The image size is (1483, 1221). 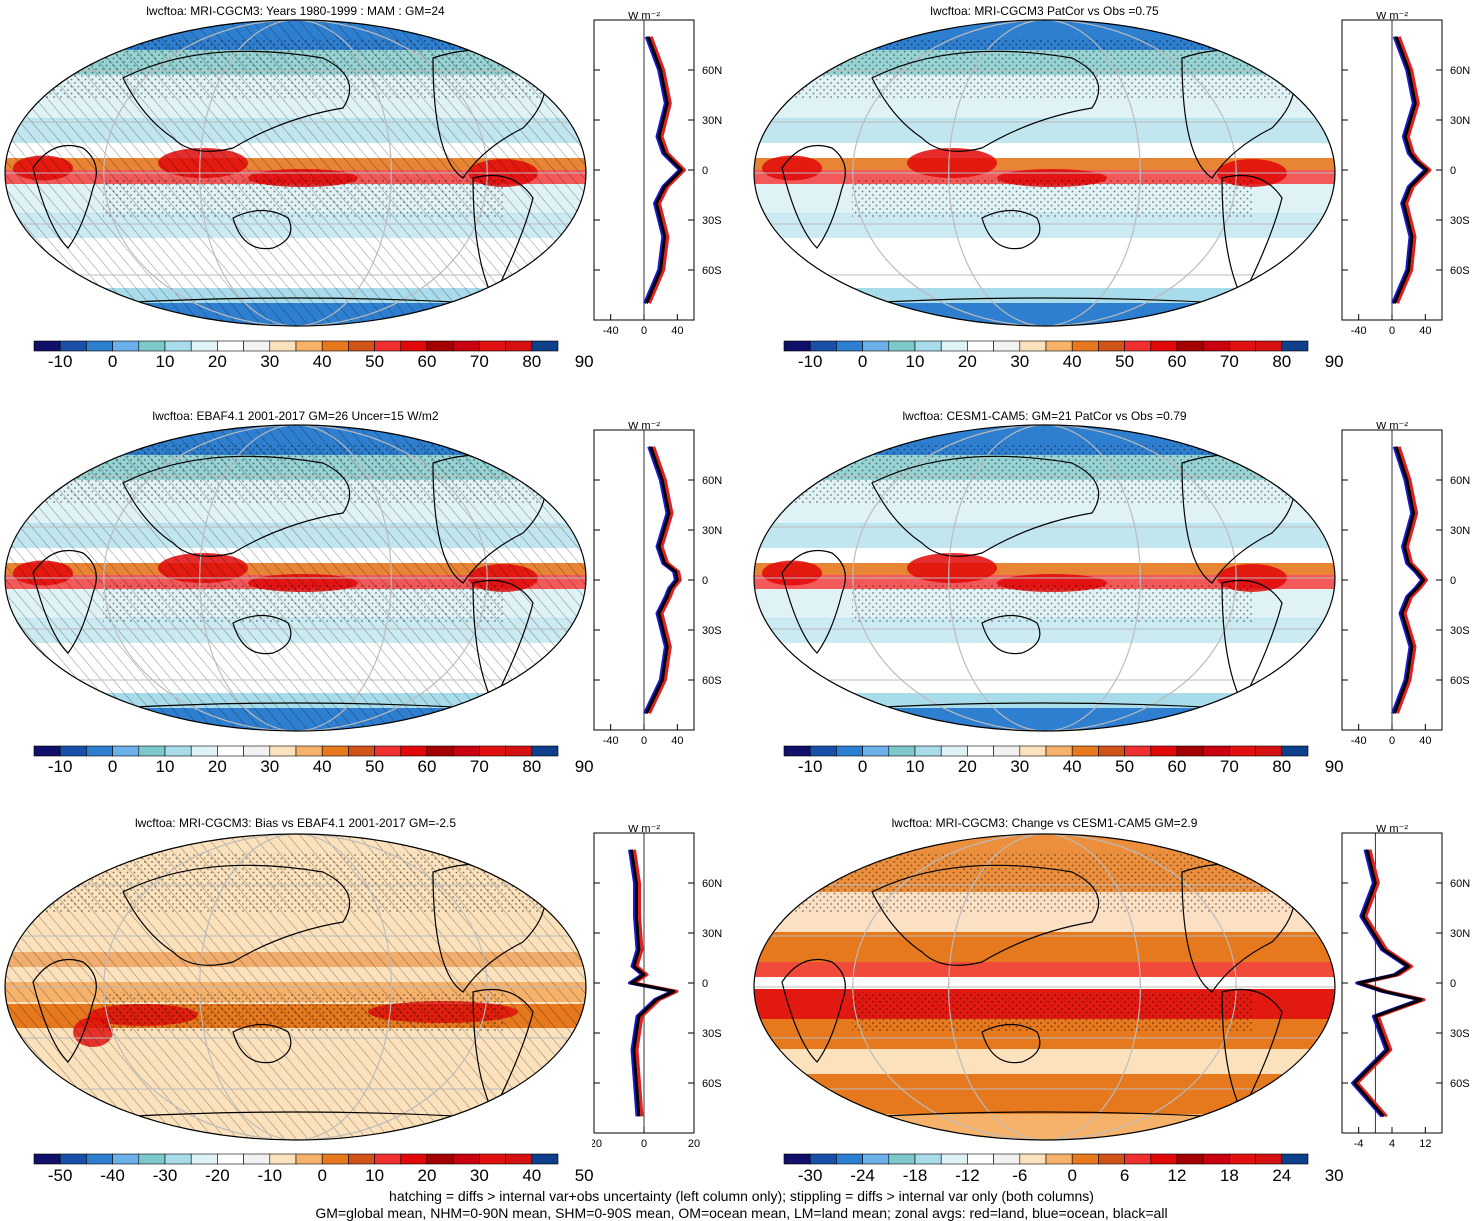 What do you see at coordinates (1282, 1175) in the screenshot?
I see `colorbar-label: 24` at bounding box center [1282, 1175].